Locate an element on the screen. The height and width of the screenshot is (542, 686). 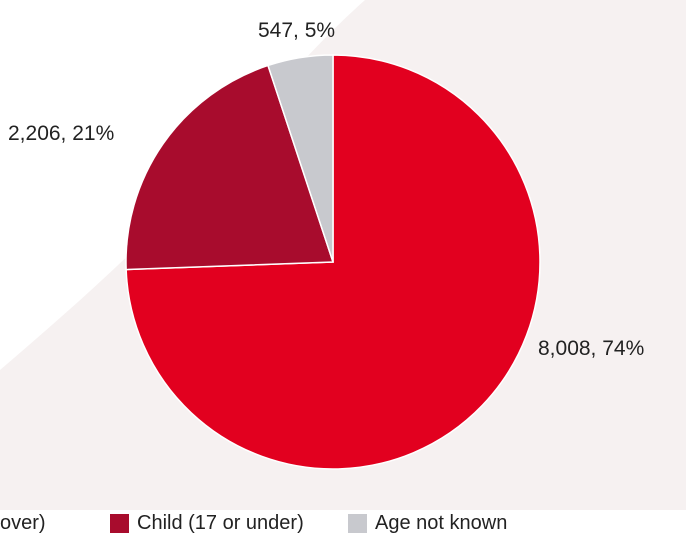
legend-label-child: Child (17 or under) is located at coordinates (220, 523).